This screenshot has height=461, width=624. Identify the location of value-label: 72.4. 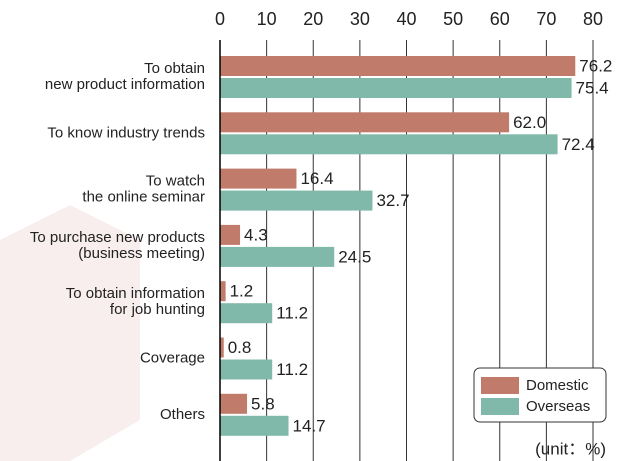
(578, 144).